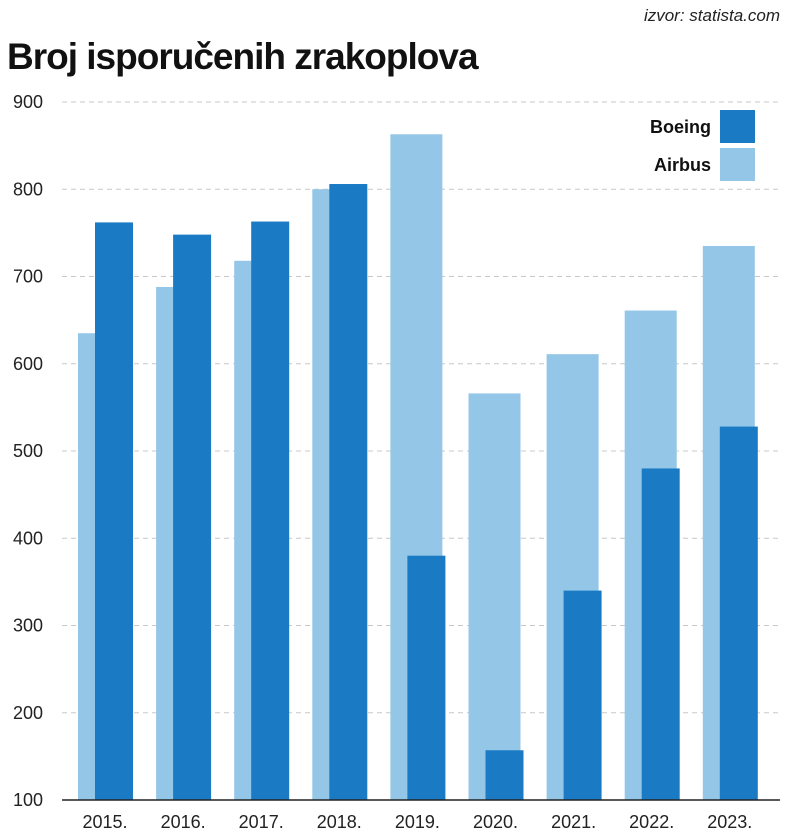  What do you see at coordinates (183, 822) in the screenshot?
I see `x-tick-label: 2016.` at bounding box center [183, 822].